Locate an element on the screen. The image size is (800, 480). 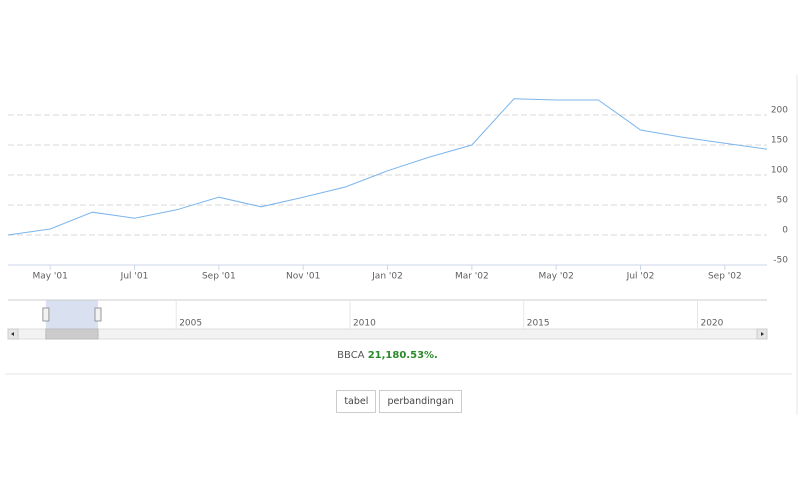
x-tick-label: May '01 is located at coordinates (49, 277).